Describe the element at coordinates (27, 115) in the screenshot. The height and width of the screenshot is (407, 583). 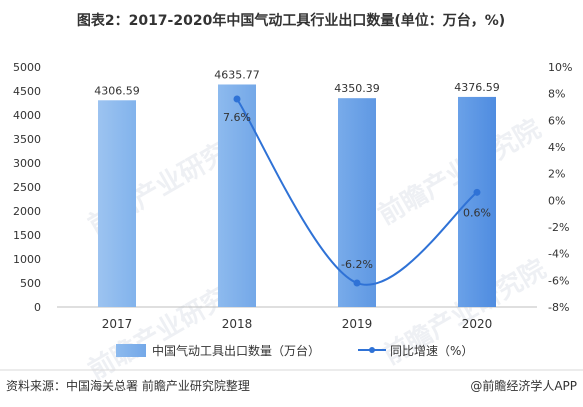
I see `y-left-tick-label: 4000` at that location.